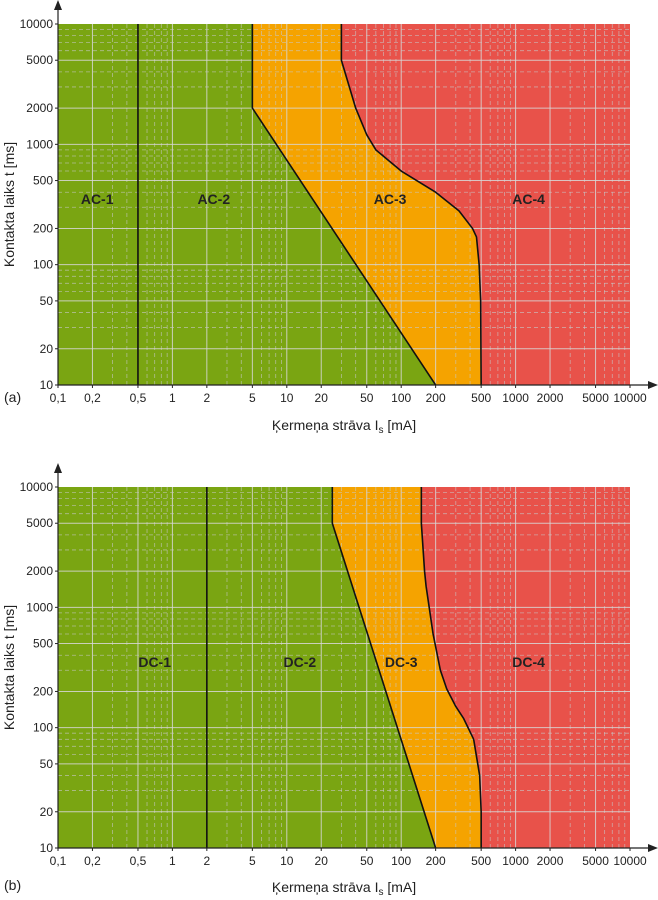  What do you see at coordinates (313, 199) in the screenshot?
I see `zone-labels: AC-1 AC-2 AC-3 AC-4` at bounding box center [313, 199].